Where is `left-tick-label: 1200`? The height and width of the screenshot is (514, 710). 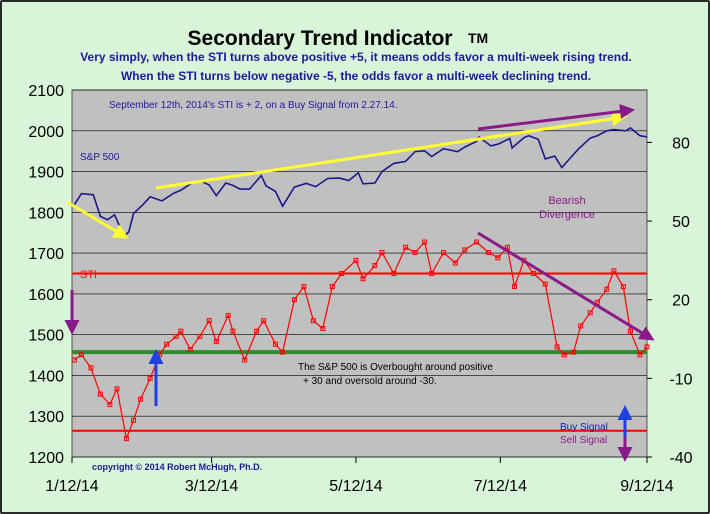 left-tick-label: 1200 is located at coordinates (46, 458).